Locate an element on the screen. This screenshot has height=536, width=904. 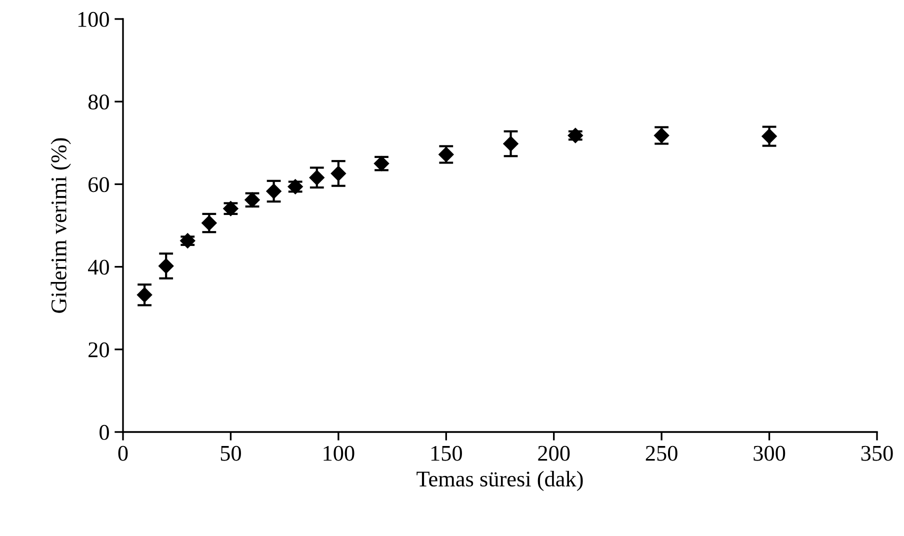
x-tick-label: 150 is located at coordinates (446, 453).